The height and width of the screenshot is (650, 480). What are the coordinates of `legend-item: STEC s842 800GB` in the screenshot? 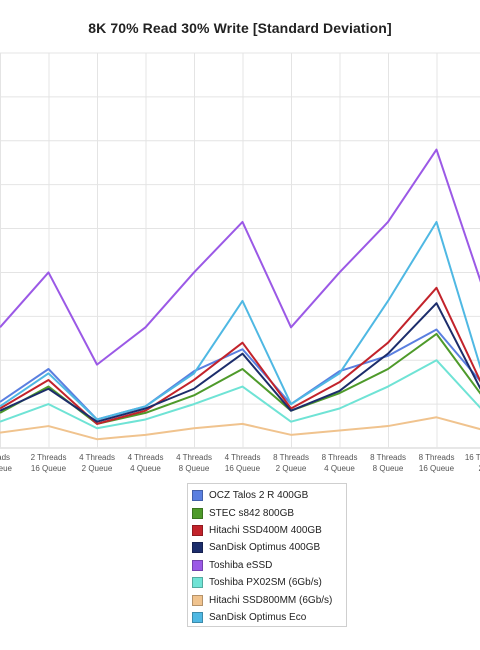 It's located at (269, 512).